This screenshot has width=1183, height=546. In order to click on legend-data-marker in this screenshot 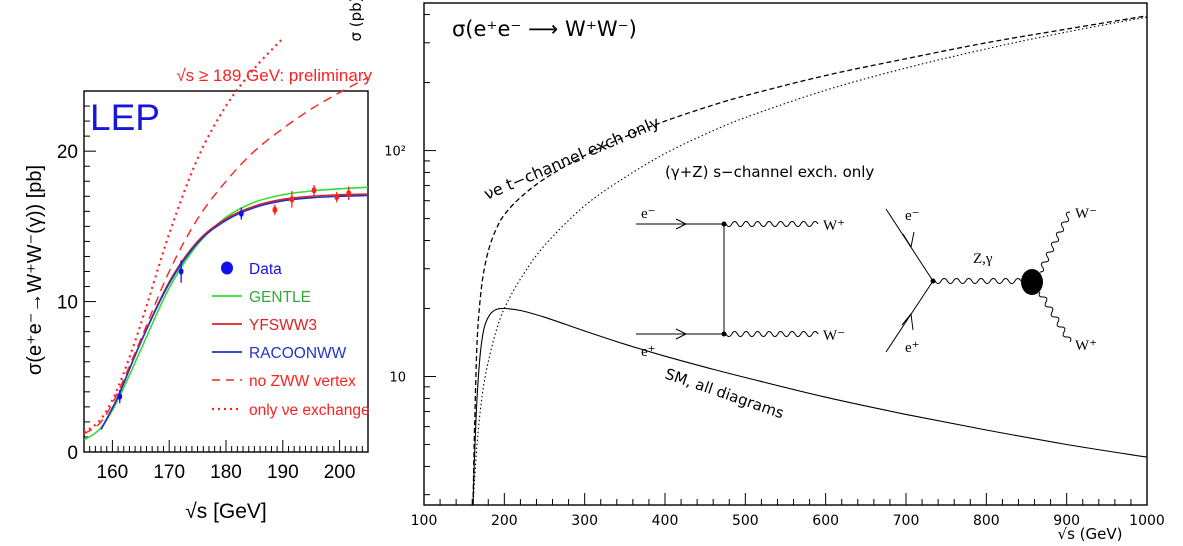, I will do `click(227, 268)`.